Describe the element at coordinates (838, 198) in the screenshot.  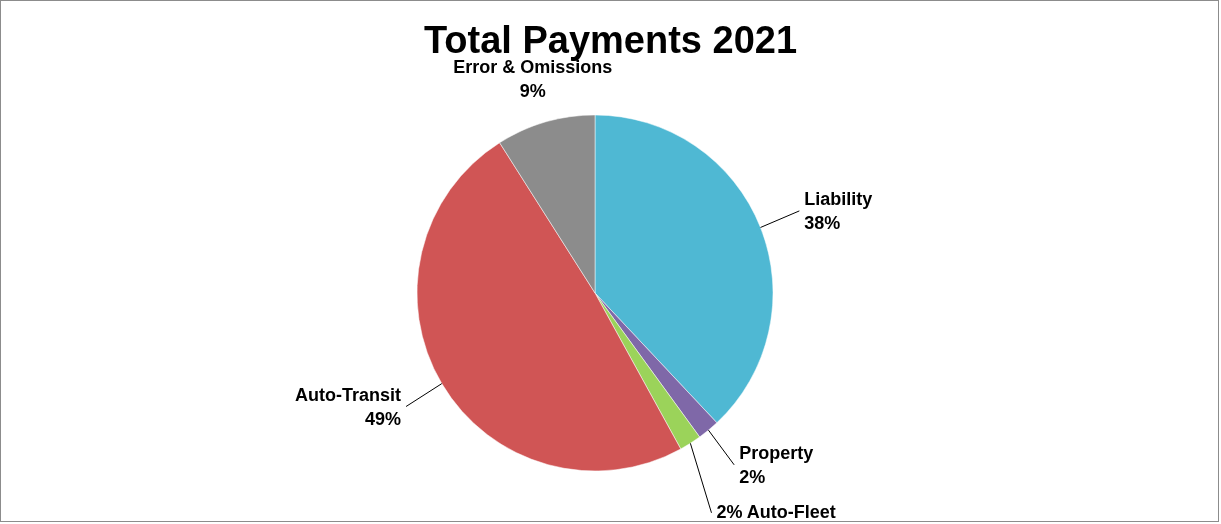
I see `slice-label: Liability` at that location.